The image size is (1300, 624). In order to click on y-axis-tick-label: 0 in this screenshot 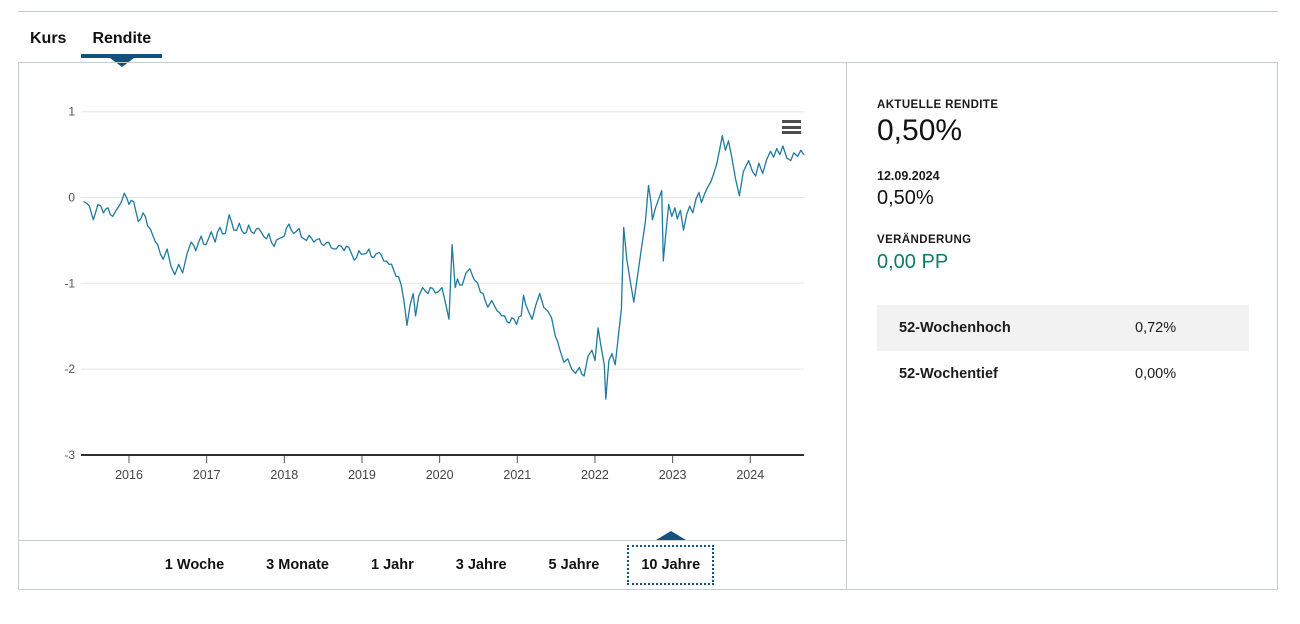, I will do `click(71, 198)`.